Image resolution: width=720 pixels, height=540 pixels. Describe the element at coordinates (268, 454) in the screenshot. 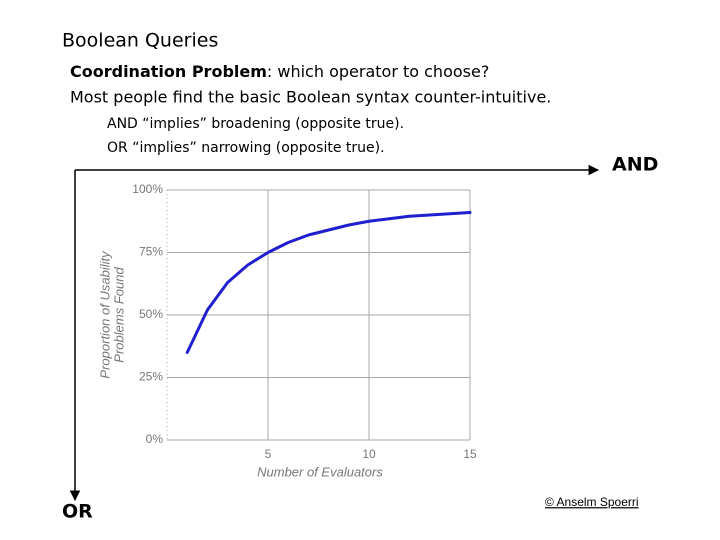

I see `x-tick-label: 5` at that location.